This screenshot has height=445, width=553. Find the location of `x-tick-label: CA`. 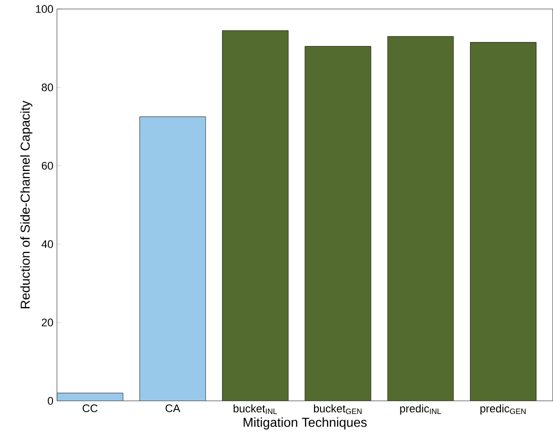

x-tick-label: CA is located at coordinates (173, 408).